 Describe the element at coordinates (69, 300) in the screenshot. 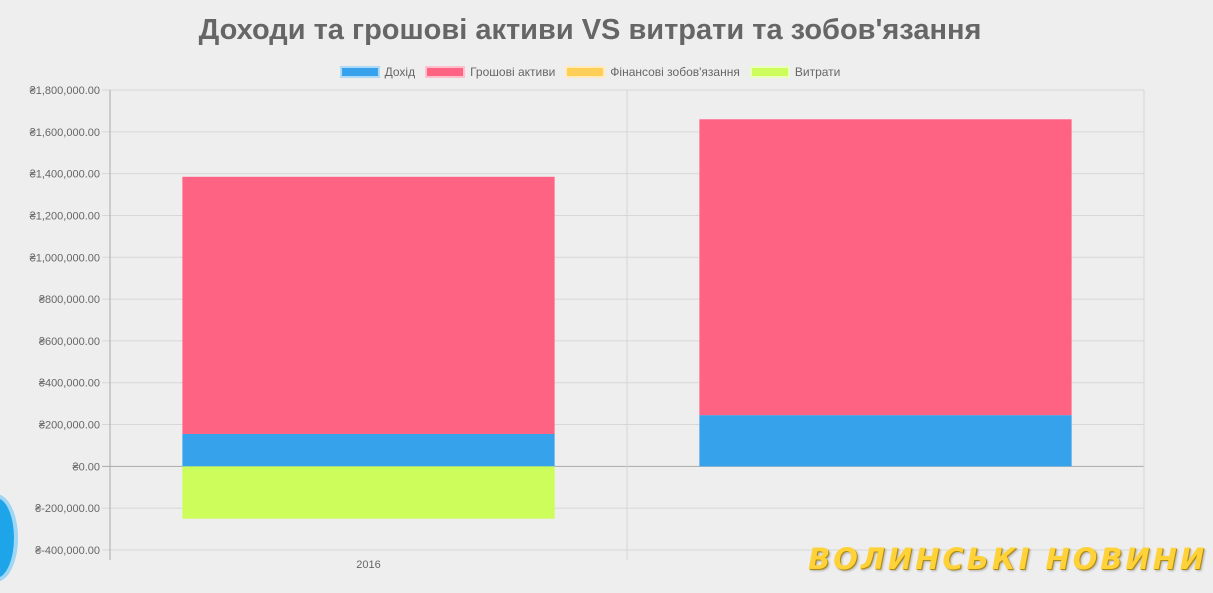

I see `y-tick-label: ₴800,000.00` at that location.